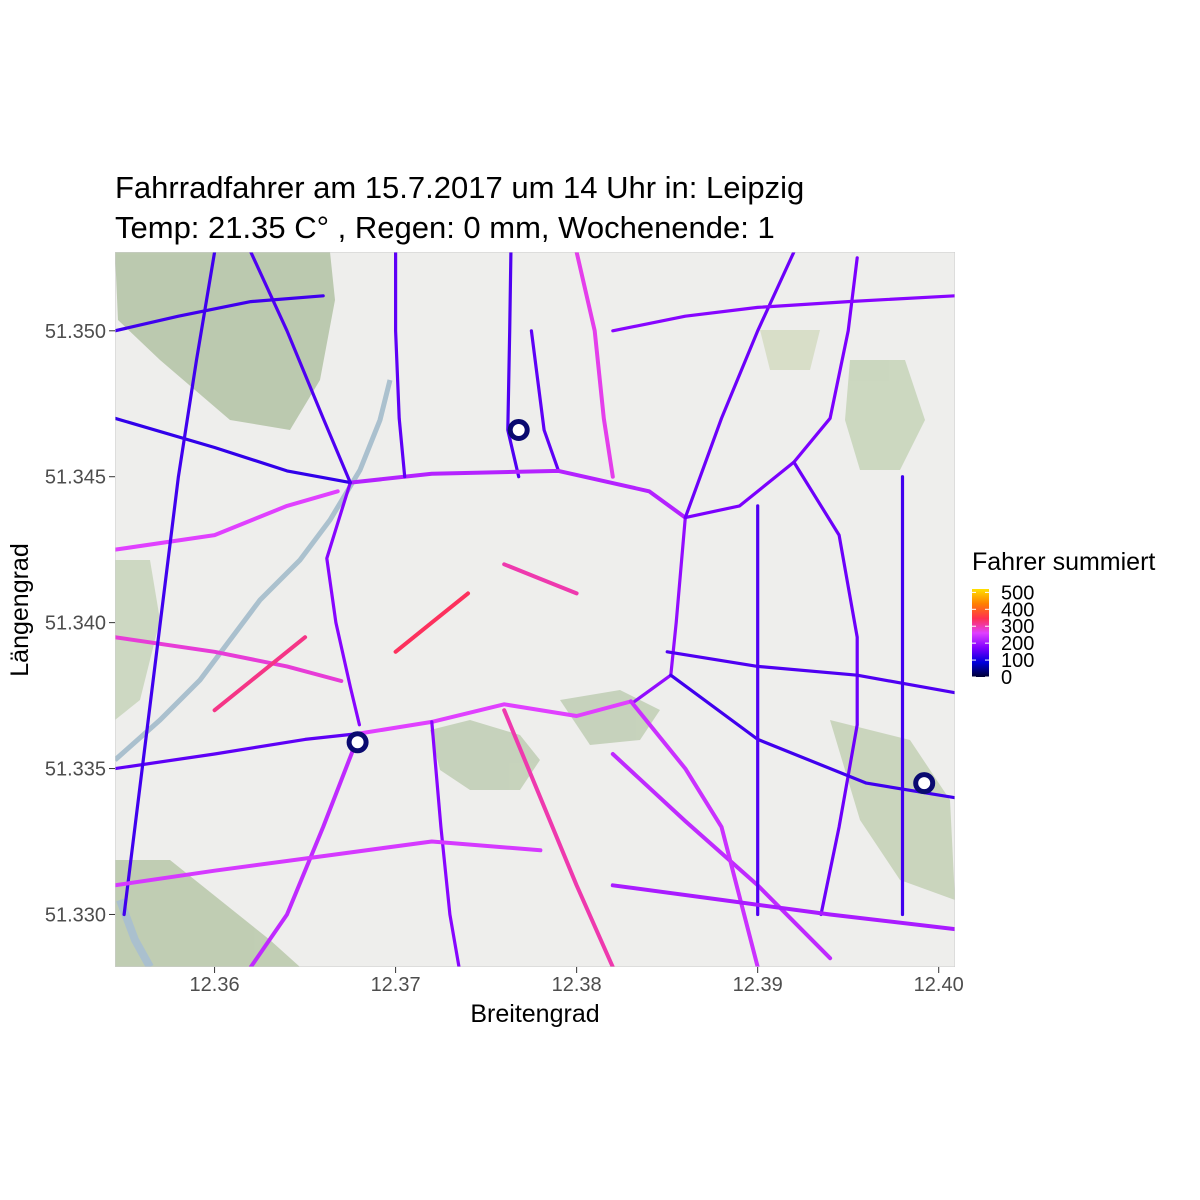  I want to click on x-tick-label: 12.40, so click(939, 985).